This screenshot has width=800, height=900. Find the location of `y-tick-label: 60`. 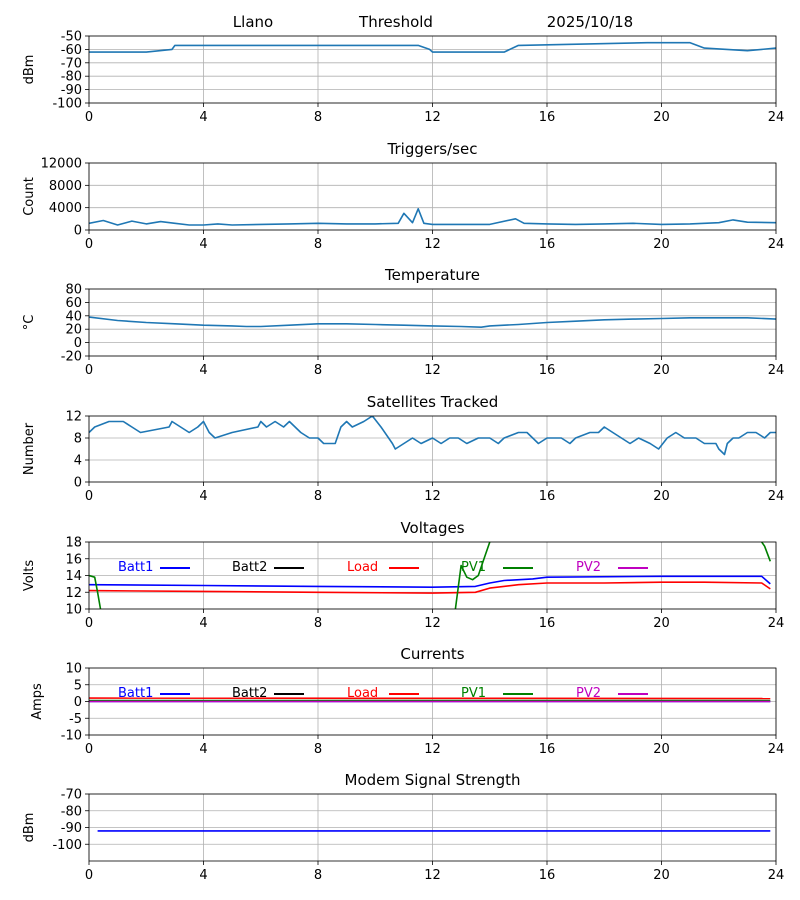

y-tick-label: 60 is located at coordinates (73, 303).